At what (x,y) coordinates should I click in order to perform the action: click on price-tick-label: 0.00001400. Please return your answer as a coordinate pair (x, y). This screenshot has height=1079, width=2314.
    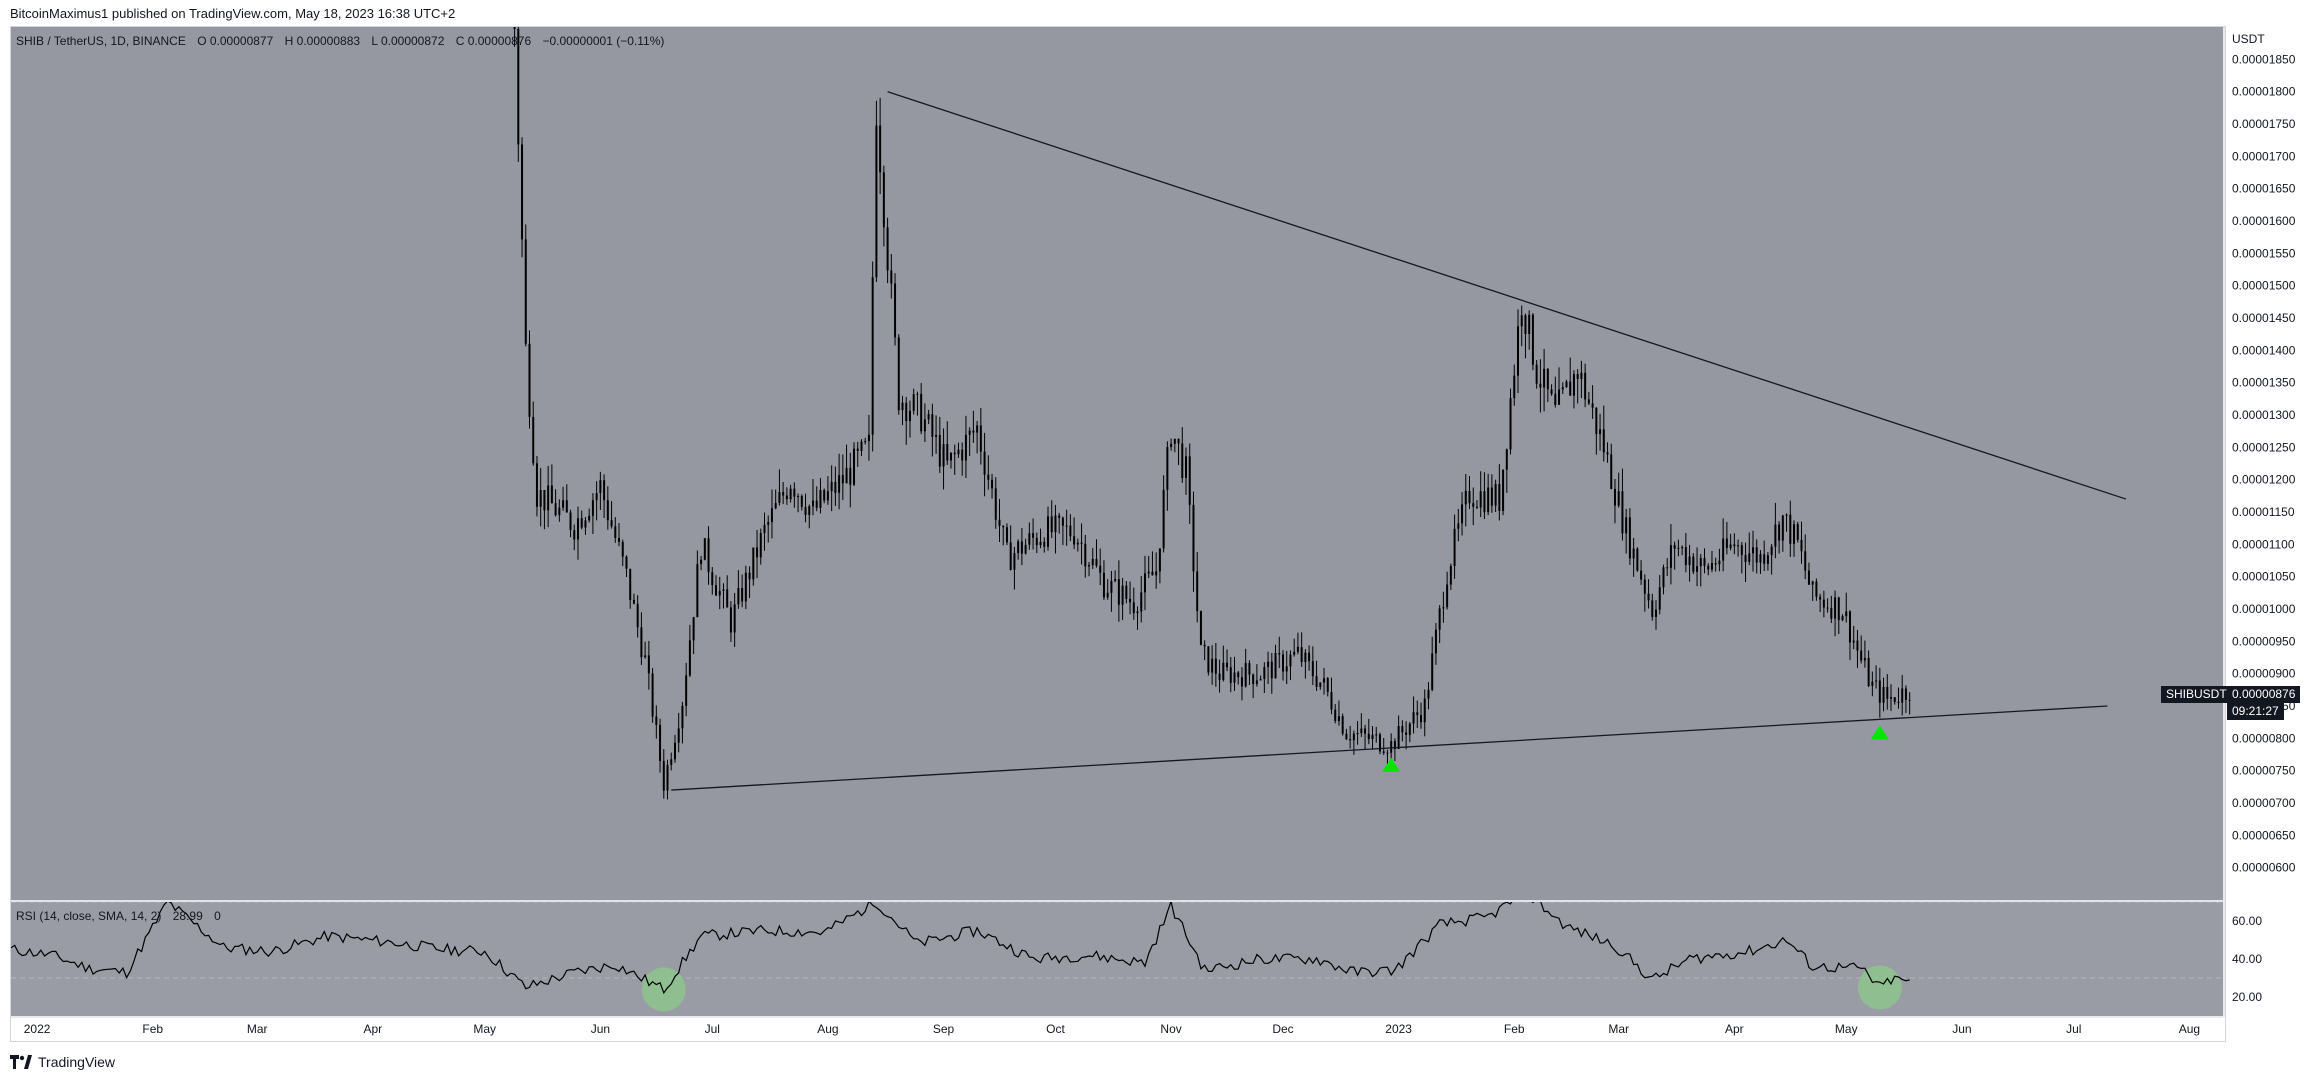
    Looking at the image, I should click on (2264, 350).